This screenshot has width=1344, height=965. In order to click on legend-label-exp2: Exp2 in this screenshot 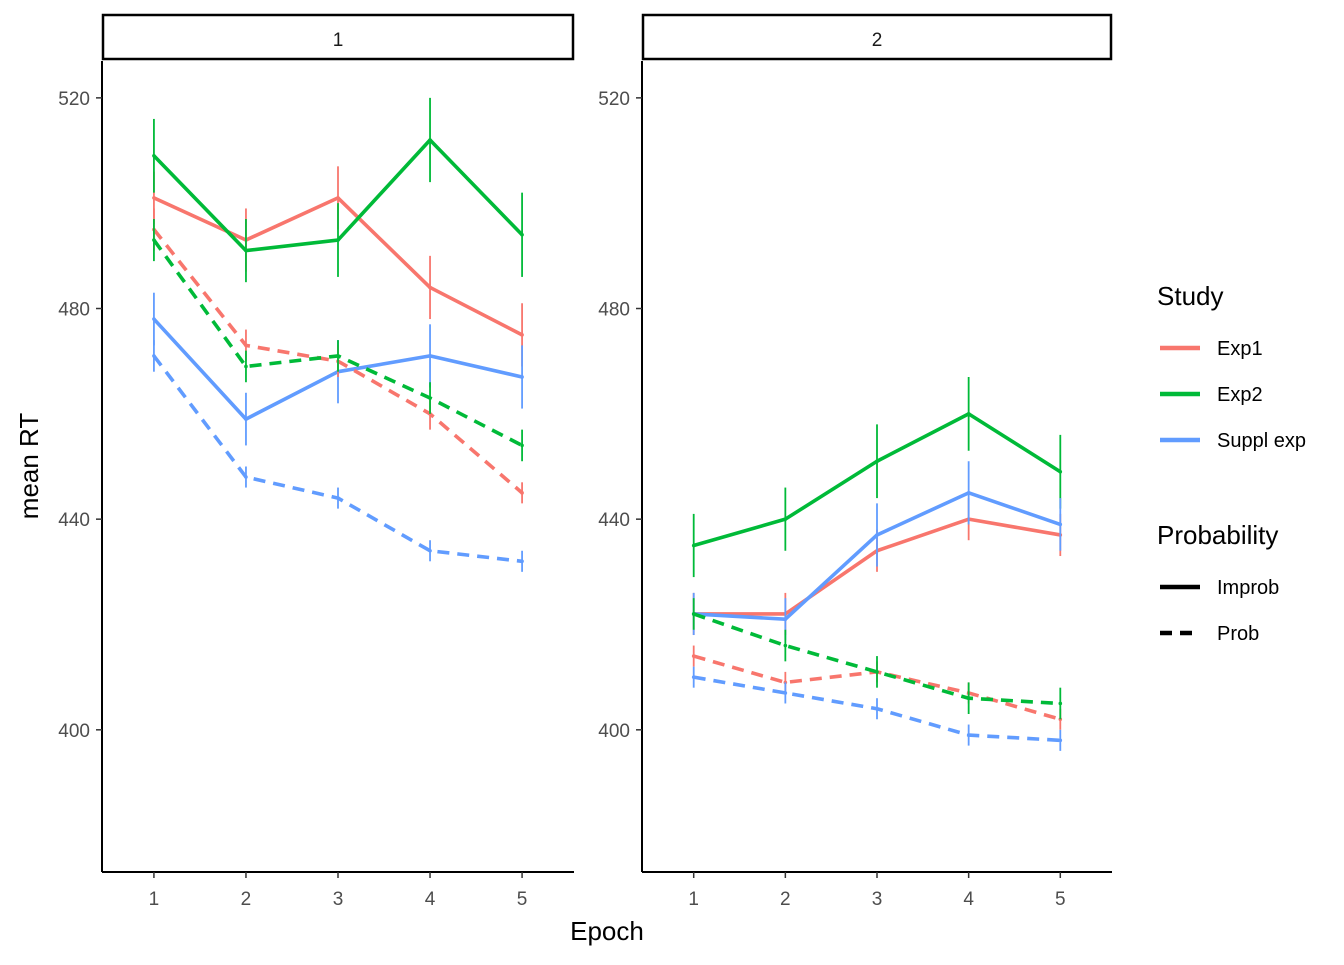, I will do `click(1240, 395)`.